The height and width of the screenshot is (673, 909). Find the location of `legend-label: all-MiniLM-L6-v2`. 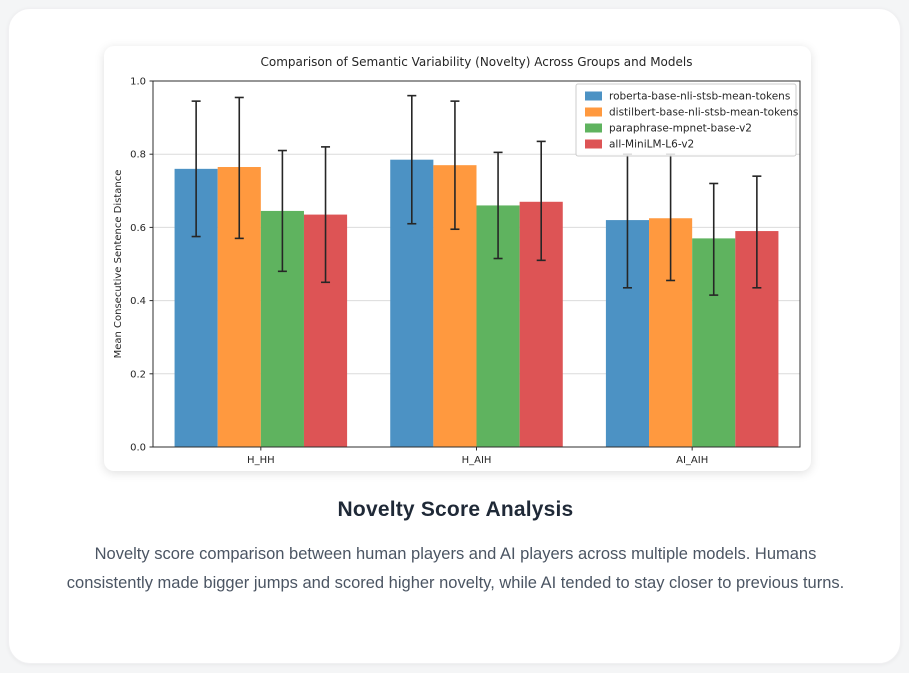

legend-label: all-MiniLM-L6-v2 is located at coordinates (651, 145).